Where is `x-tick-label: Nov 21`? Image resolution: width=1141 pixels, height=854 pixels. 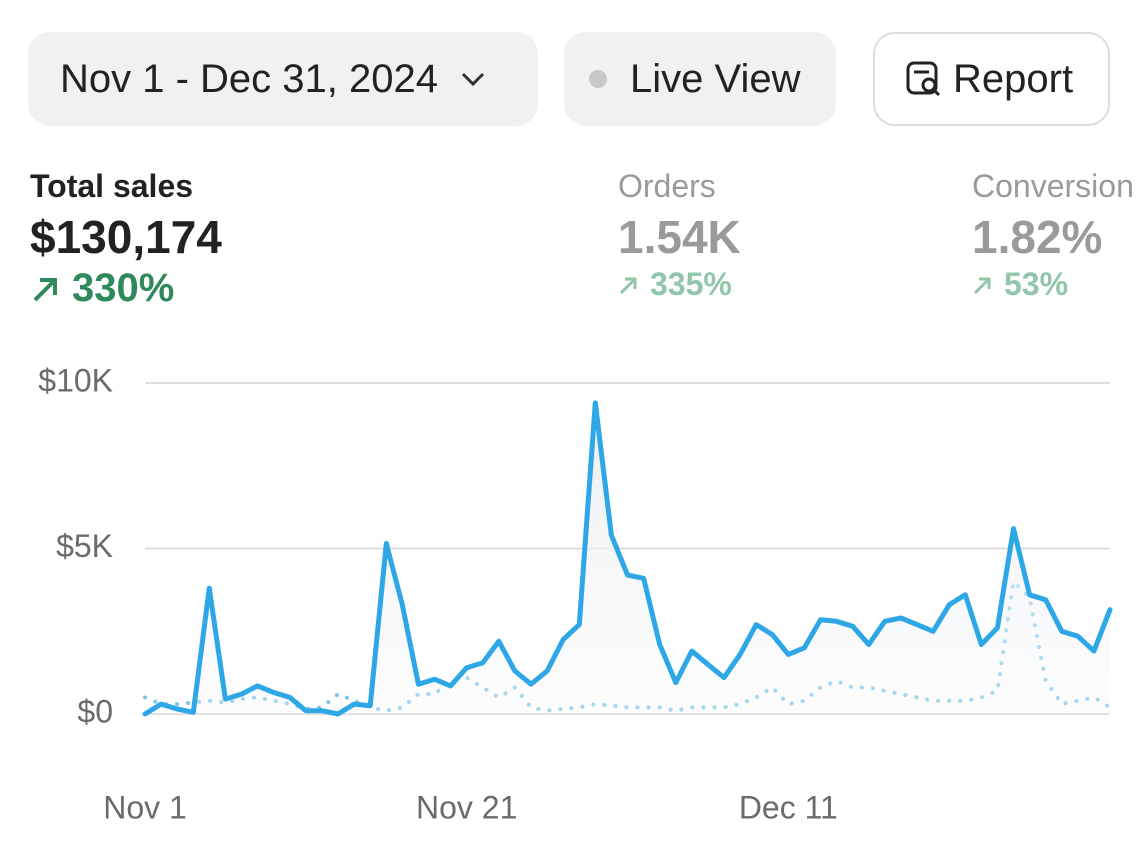 x-tick-label: Nov 21 is located at coordinates (466, 807).